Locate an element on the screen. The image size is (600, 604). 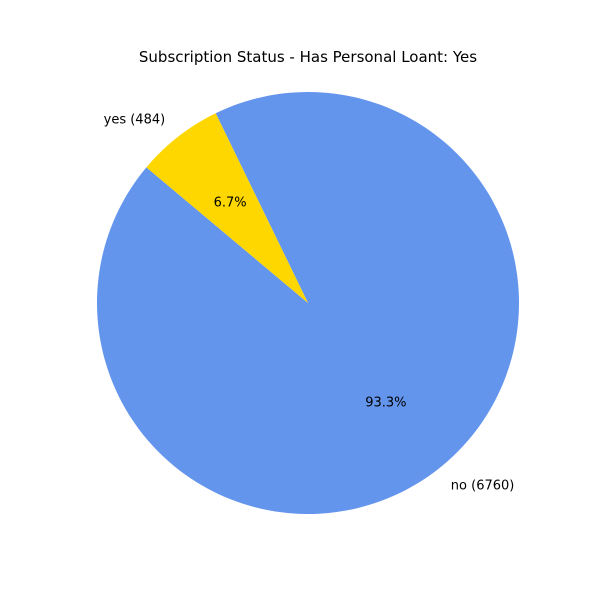
pie-slice-yes is located at coordinates (227, 208).